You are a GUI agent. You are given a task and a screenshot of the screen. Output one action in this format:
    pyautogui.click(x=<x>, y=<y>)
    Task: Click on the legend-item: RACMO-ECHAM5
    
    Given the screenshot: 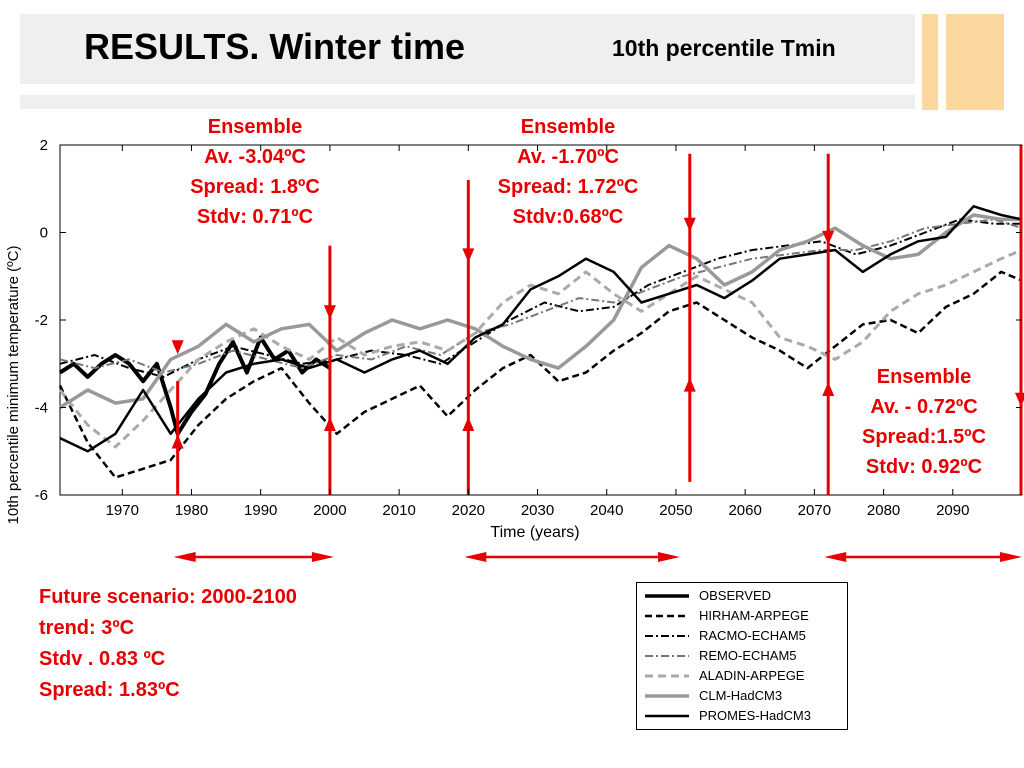 What is the action you would take?
    pyautogui.click(x=742, y=636)
    